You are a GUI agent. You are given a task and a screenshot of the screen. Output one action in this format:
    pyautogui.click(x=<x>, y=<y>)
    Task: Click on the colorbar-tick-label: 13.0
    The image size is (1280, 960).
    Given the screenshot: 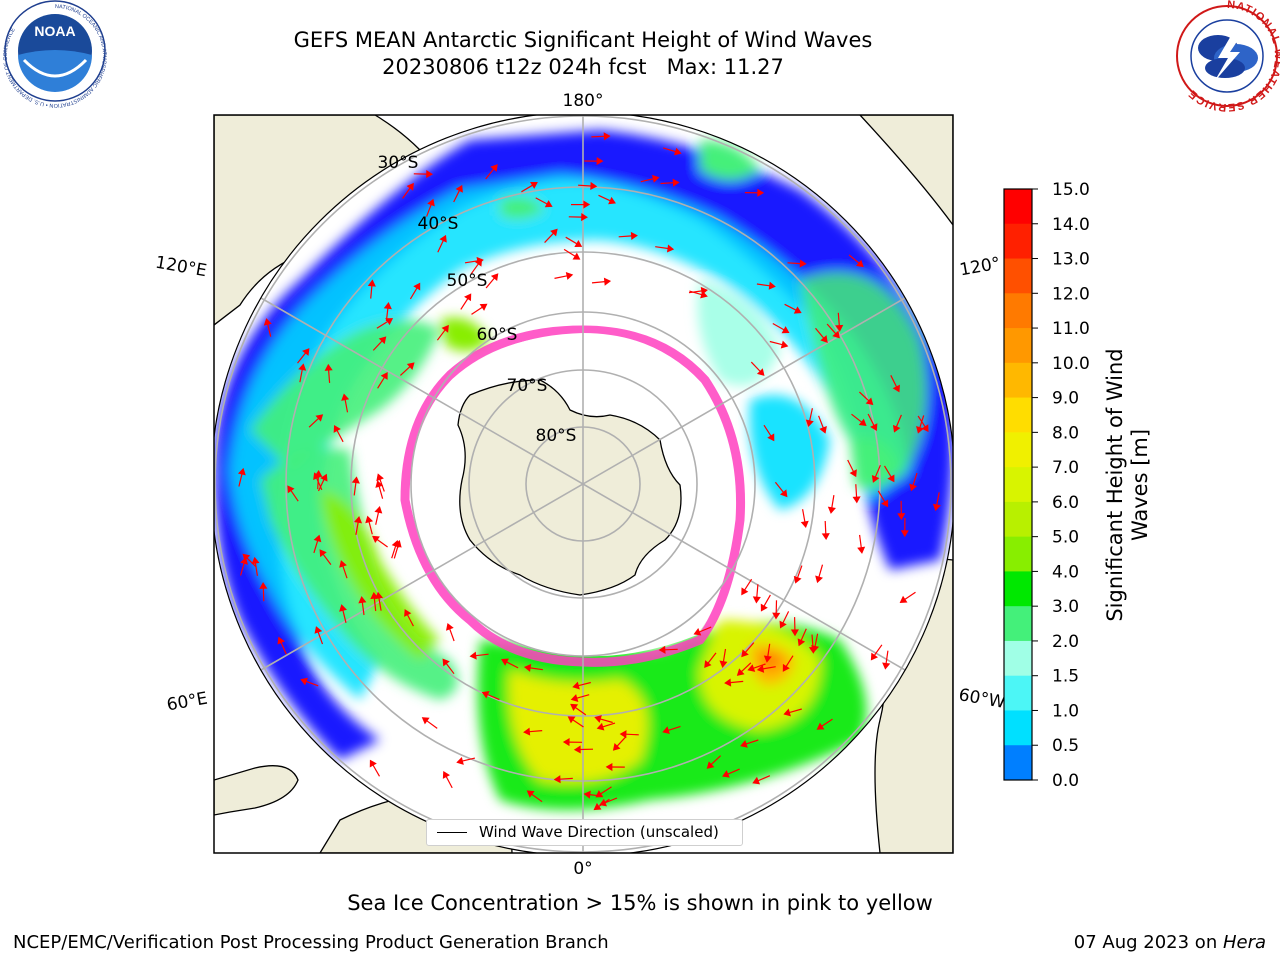 What is the action you would take?
    pyautogui.click(x=1071, y=260)
    